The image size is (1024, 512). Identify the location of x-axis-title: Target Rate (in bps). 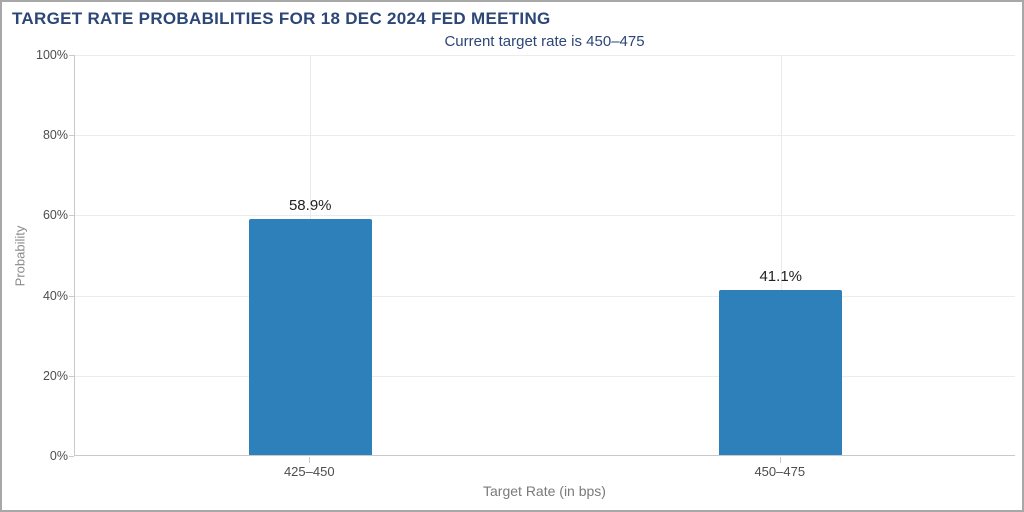
(544, 491).